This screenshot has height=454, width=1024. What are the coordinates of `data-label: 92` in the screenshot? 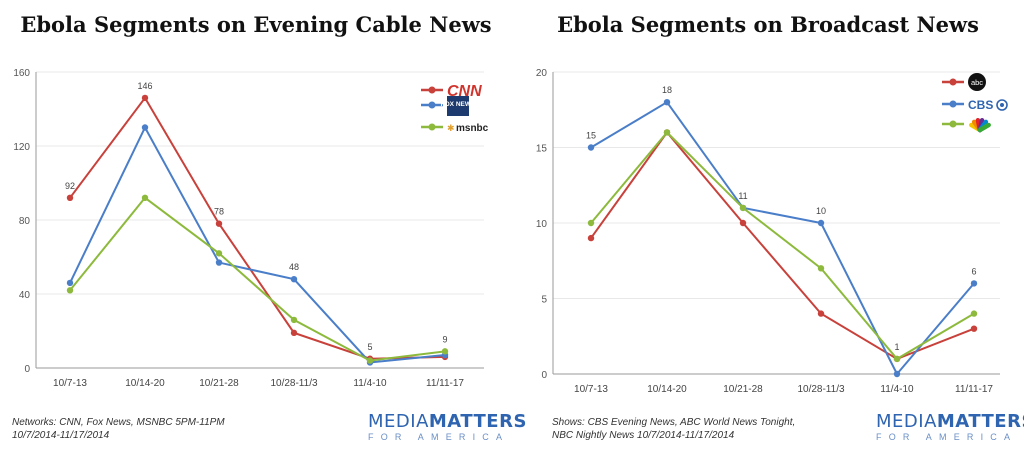 It's located at (70, 186).